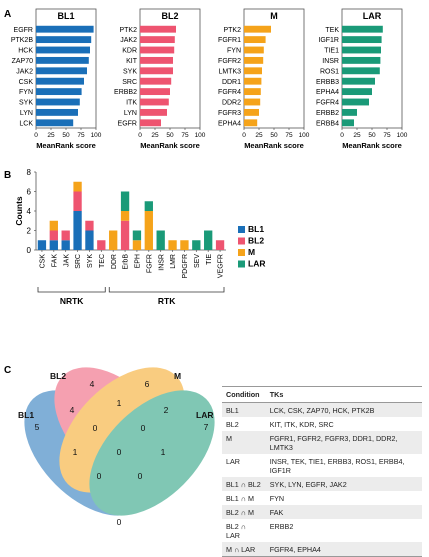 This screenshot has height=557, width=429. Describe the element at coordinates (184, 245) in the screenshot. I see `stacked-bar-pdgfr-m` at that location.